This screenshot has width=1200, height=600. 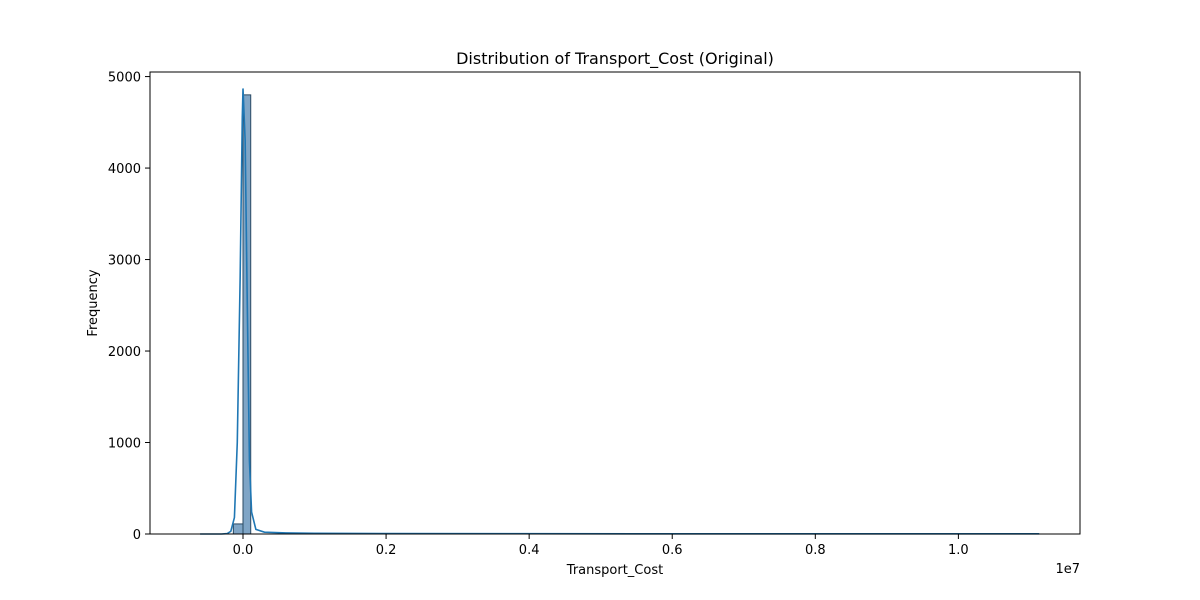 I want to click on y-tick-label-2: 2000, so click(x=124, y=352).